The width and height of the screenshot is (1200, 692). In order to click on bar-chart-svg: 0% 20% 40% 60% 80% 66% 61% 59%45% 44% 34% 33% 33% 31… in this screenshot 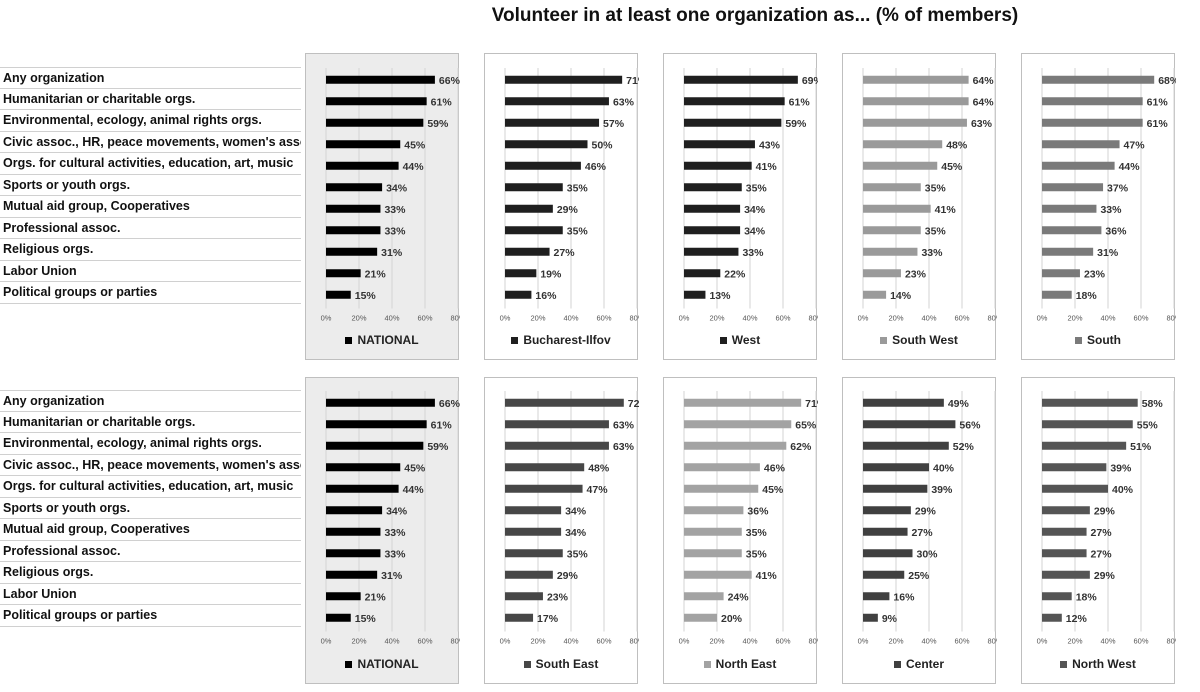, I will do `click(390, 518)`.